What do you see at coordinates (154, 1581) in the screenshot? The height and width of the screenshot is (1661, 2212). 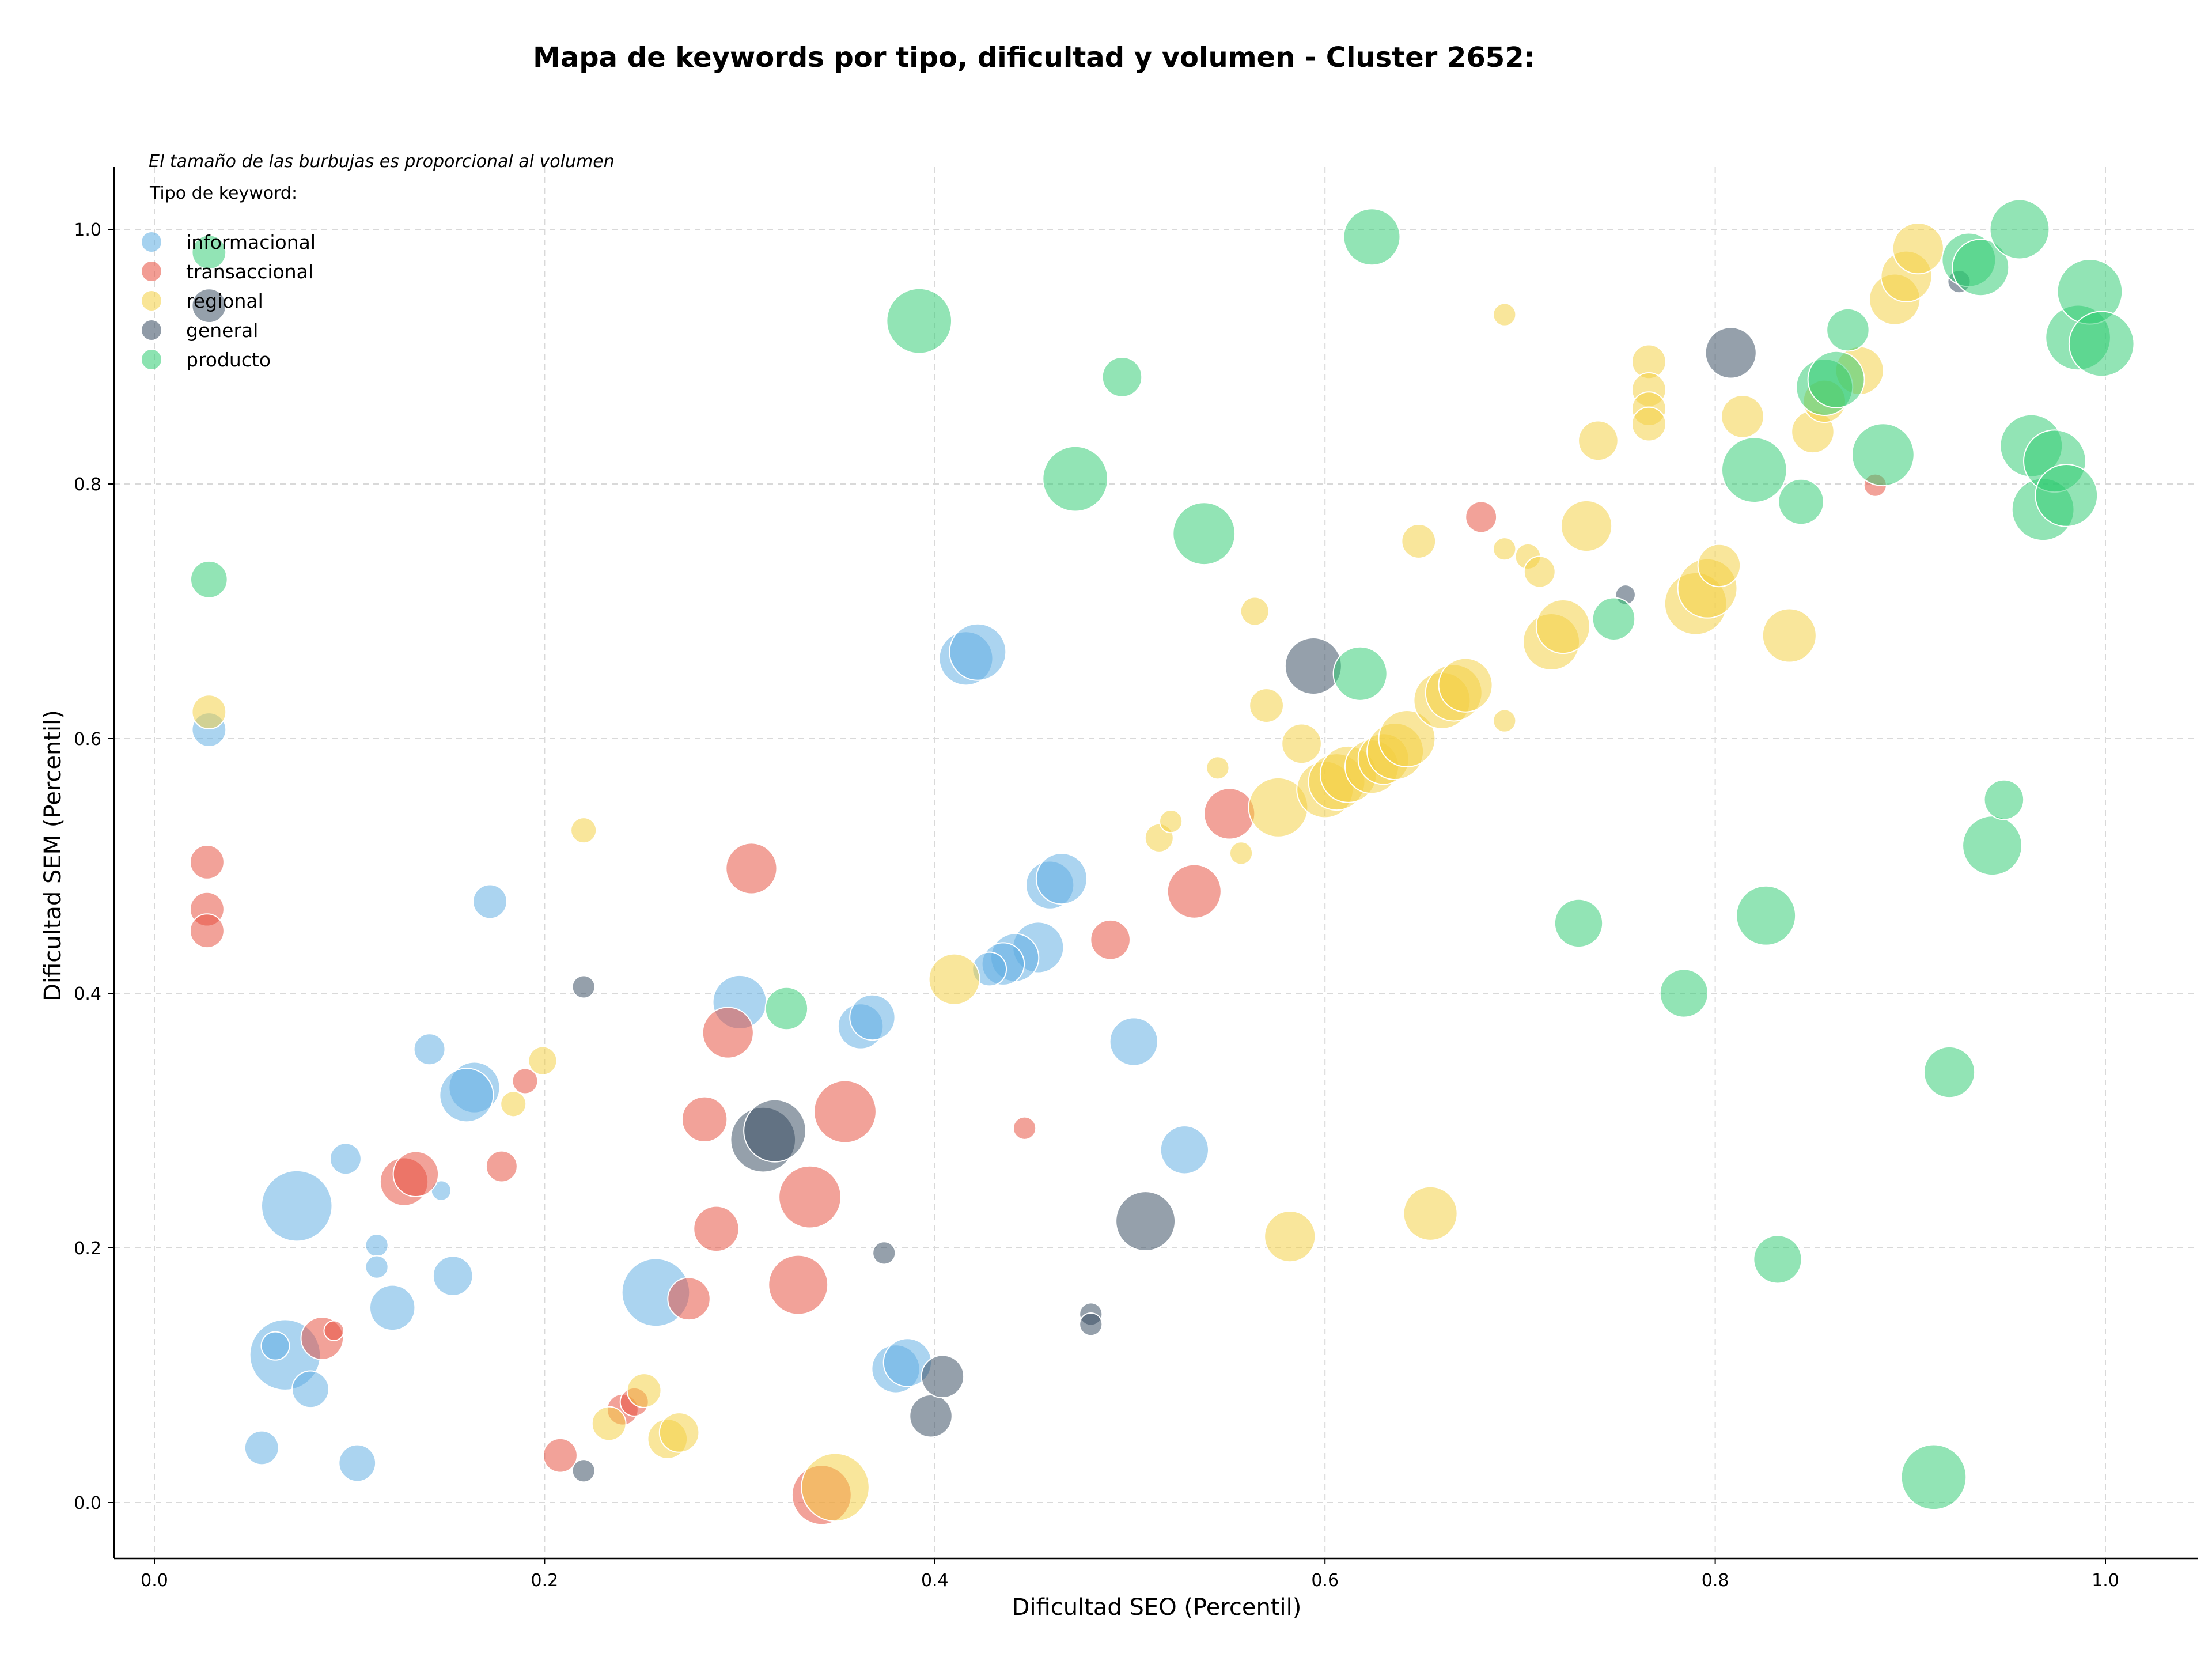 I see `x-tick-label: 0.0` at bounding box center [154, 1581].